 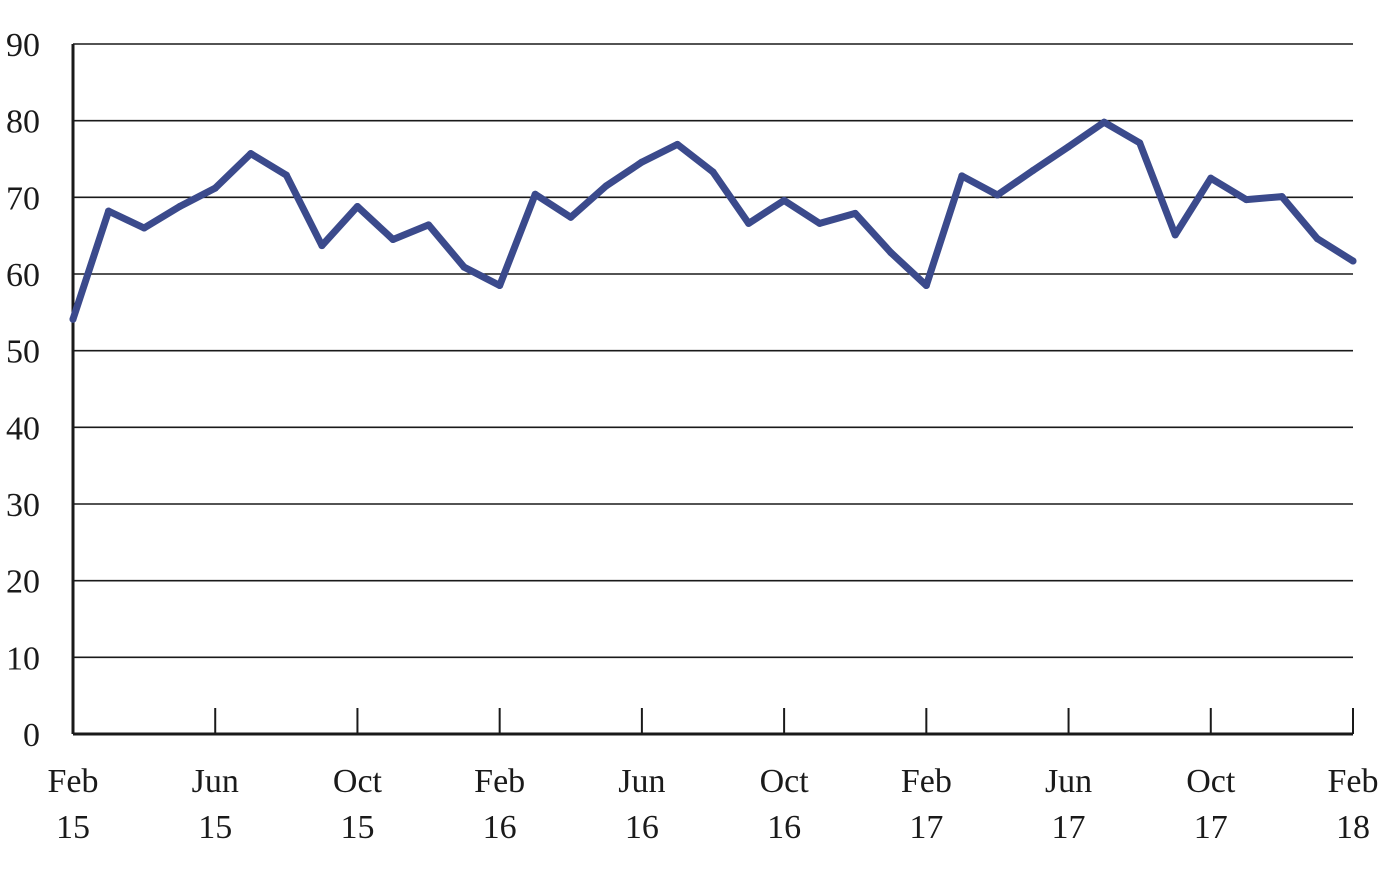 What do you see at coordinates (23, 658) in the screenshot?
I see `y-tick-label: 10` at bounding box center [23, 658].